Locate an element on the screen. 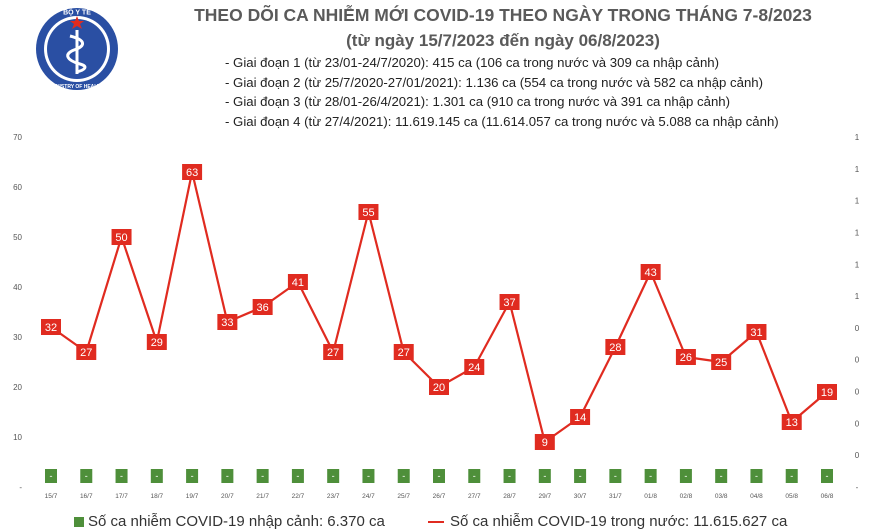 Image resolution: width=876 pixels, height=530 pixels. x-tick-label: 27/7 is located at coordinates (474, 496).